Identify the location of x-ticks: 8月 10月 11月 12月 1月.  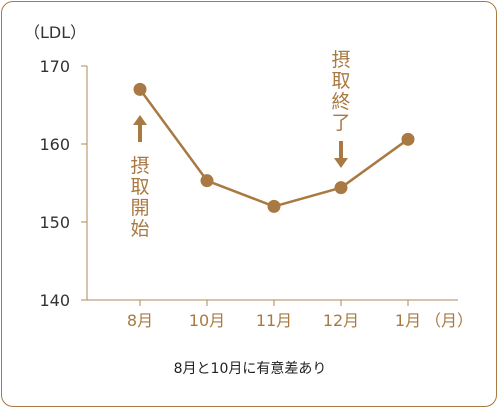
(274, 315).